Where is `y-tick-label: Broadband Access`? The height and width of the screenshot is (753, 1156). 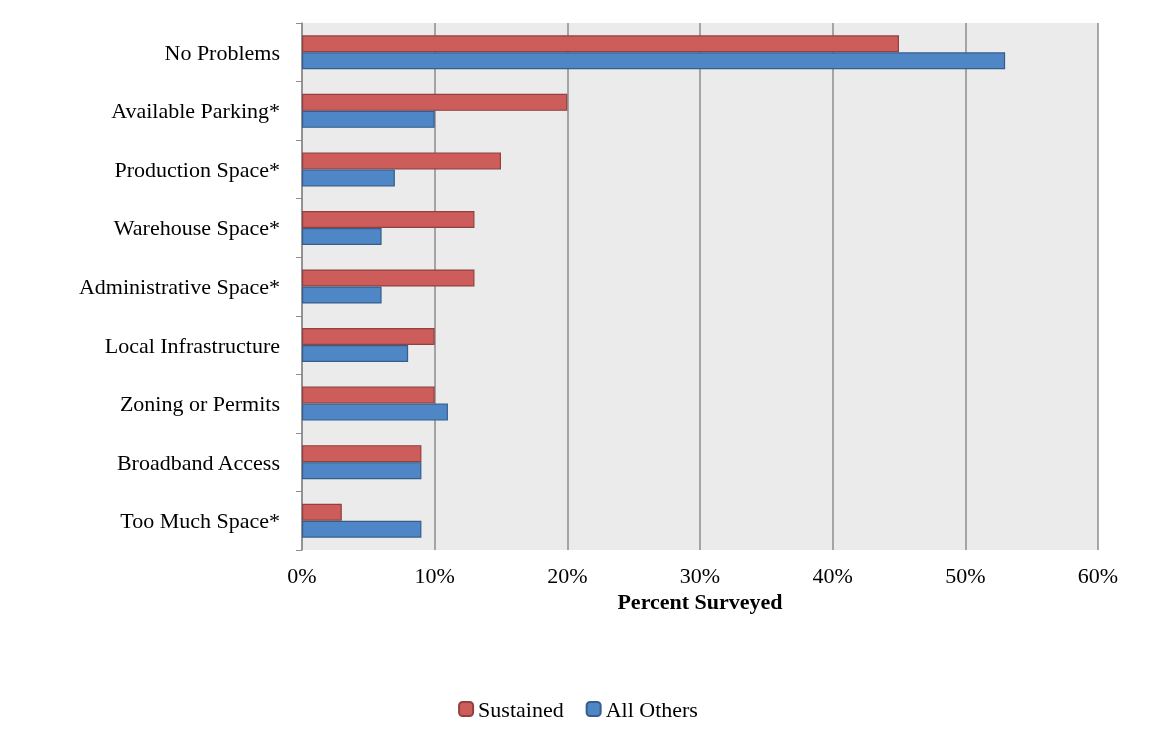 y-tick-label: Broadband Access is located at coordinates (198, 462).